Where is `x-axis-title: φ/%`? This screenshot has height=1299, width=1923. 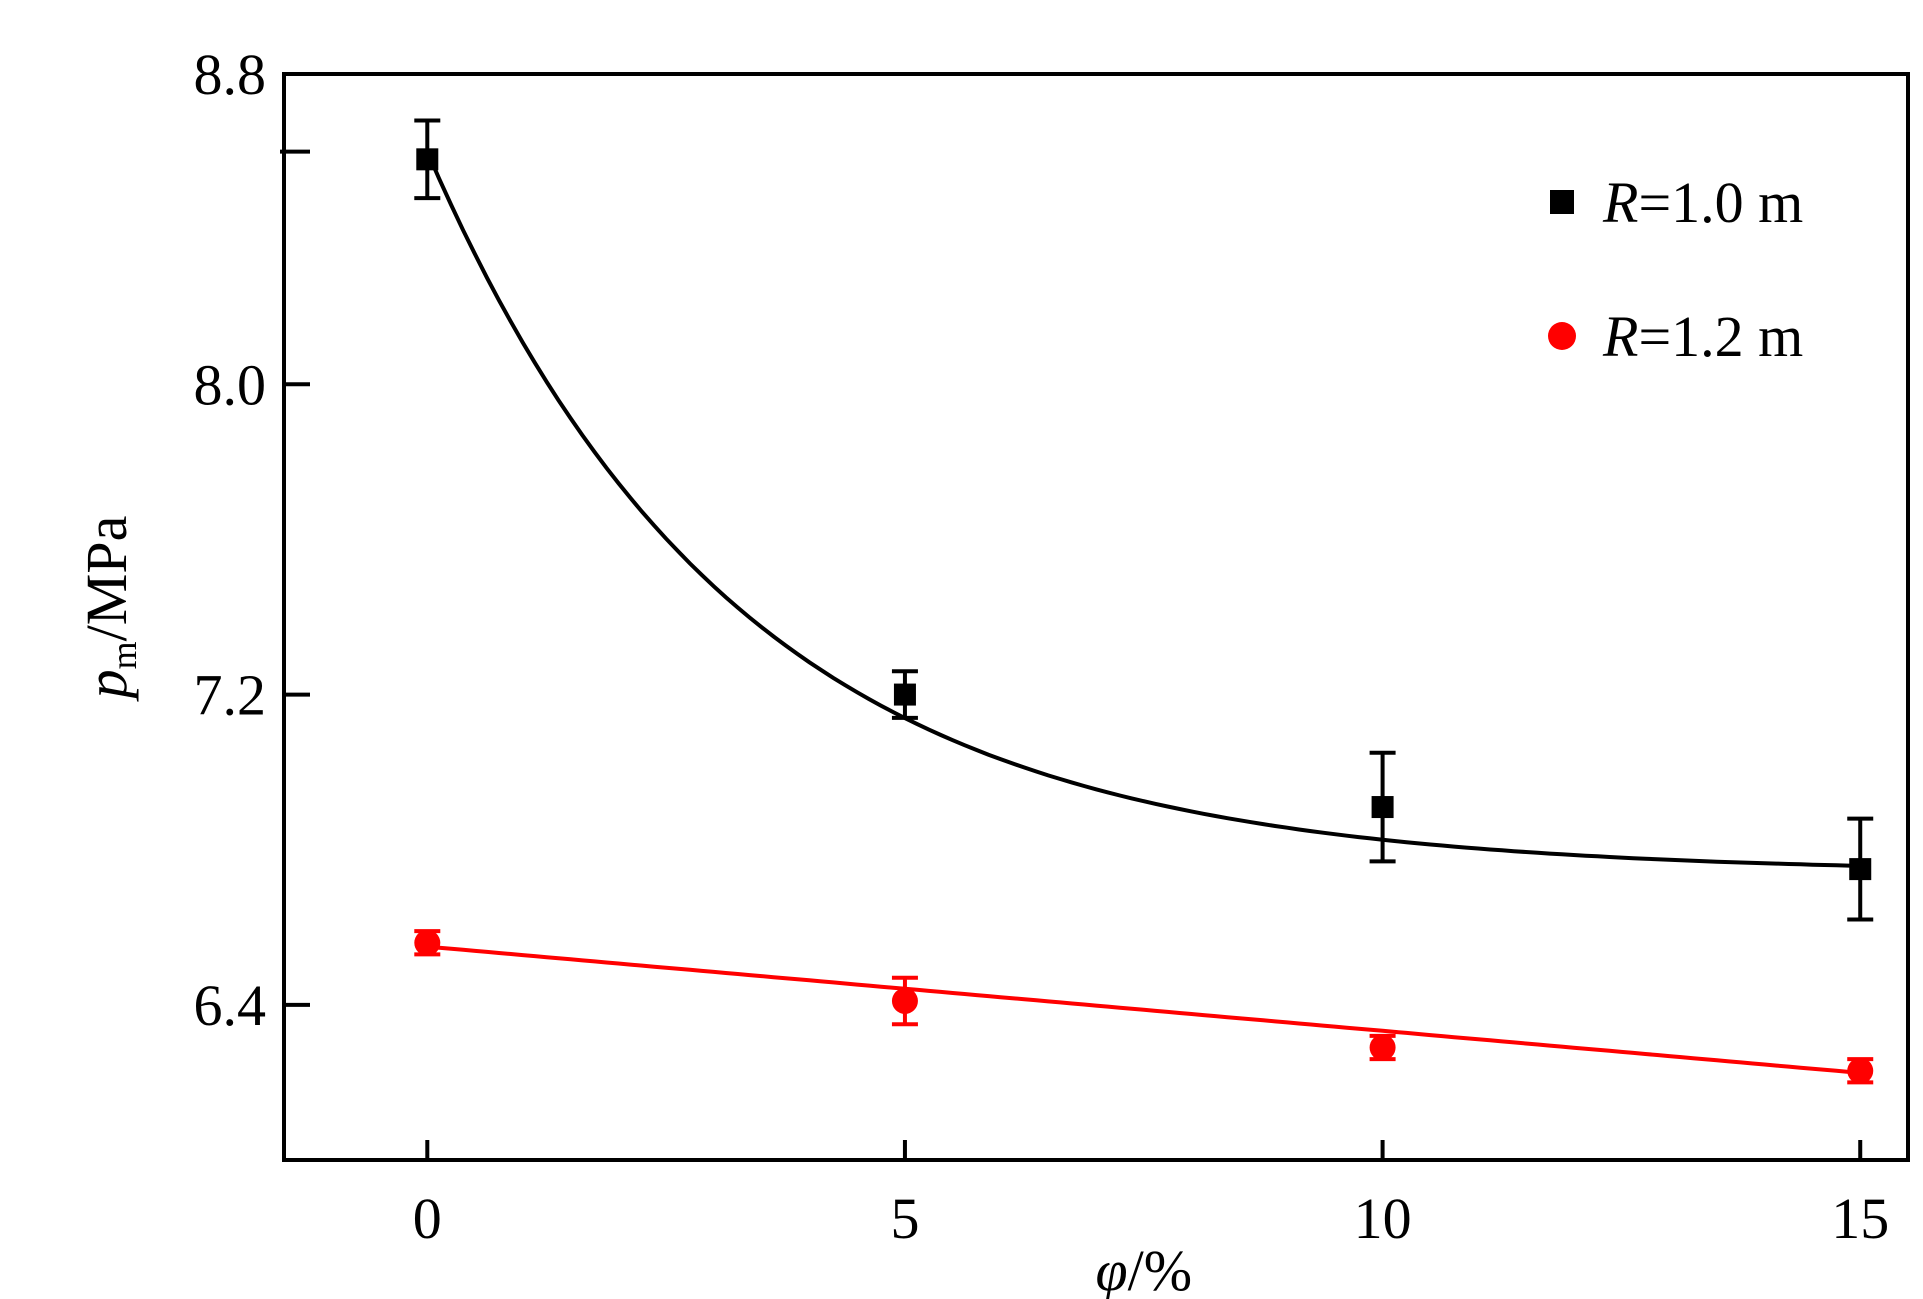 x-axis-title: φ/% is located at coordinates (1143, 1268).